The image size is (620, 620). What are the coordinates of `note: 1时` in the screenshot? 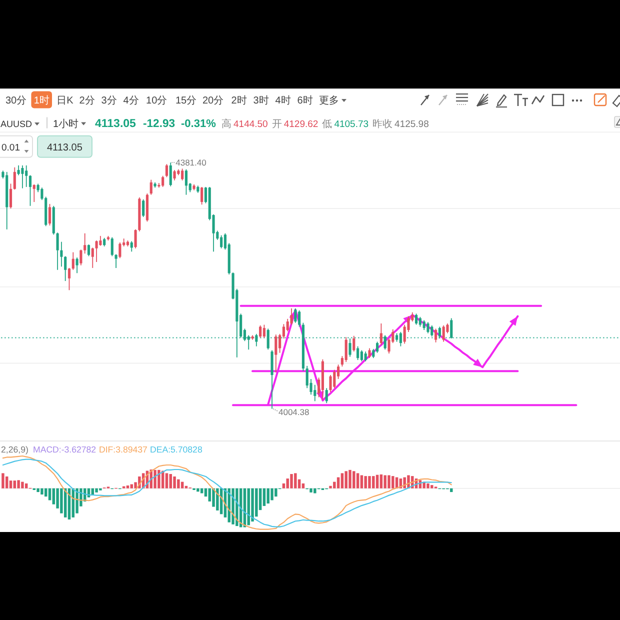 It's located at (41, 99).